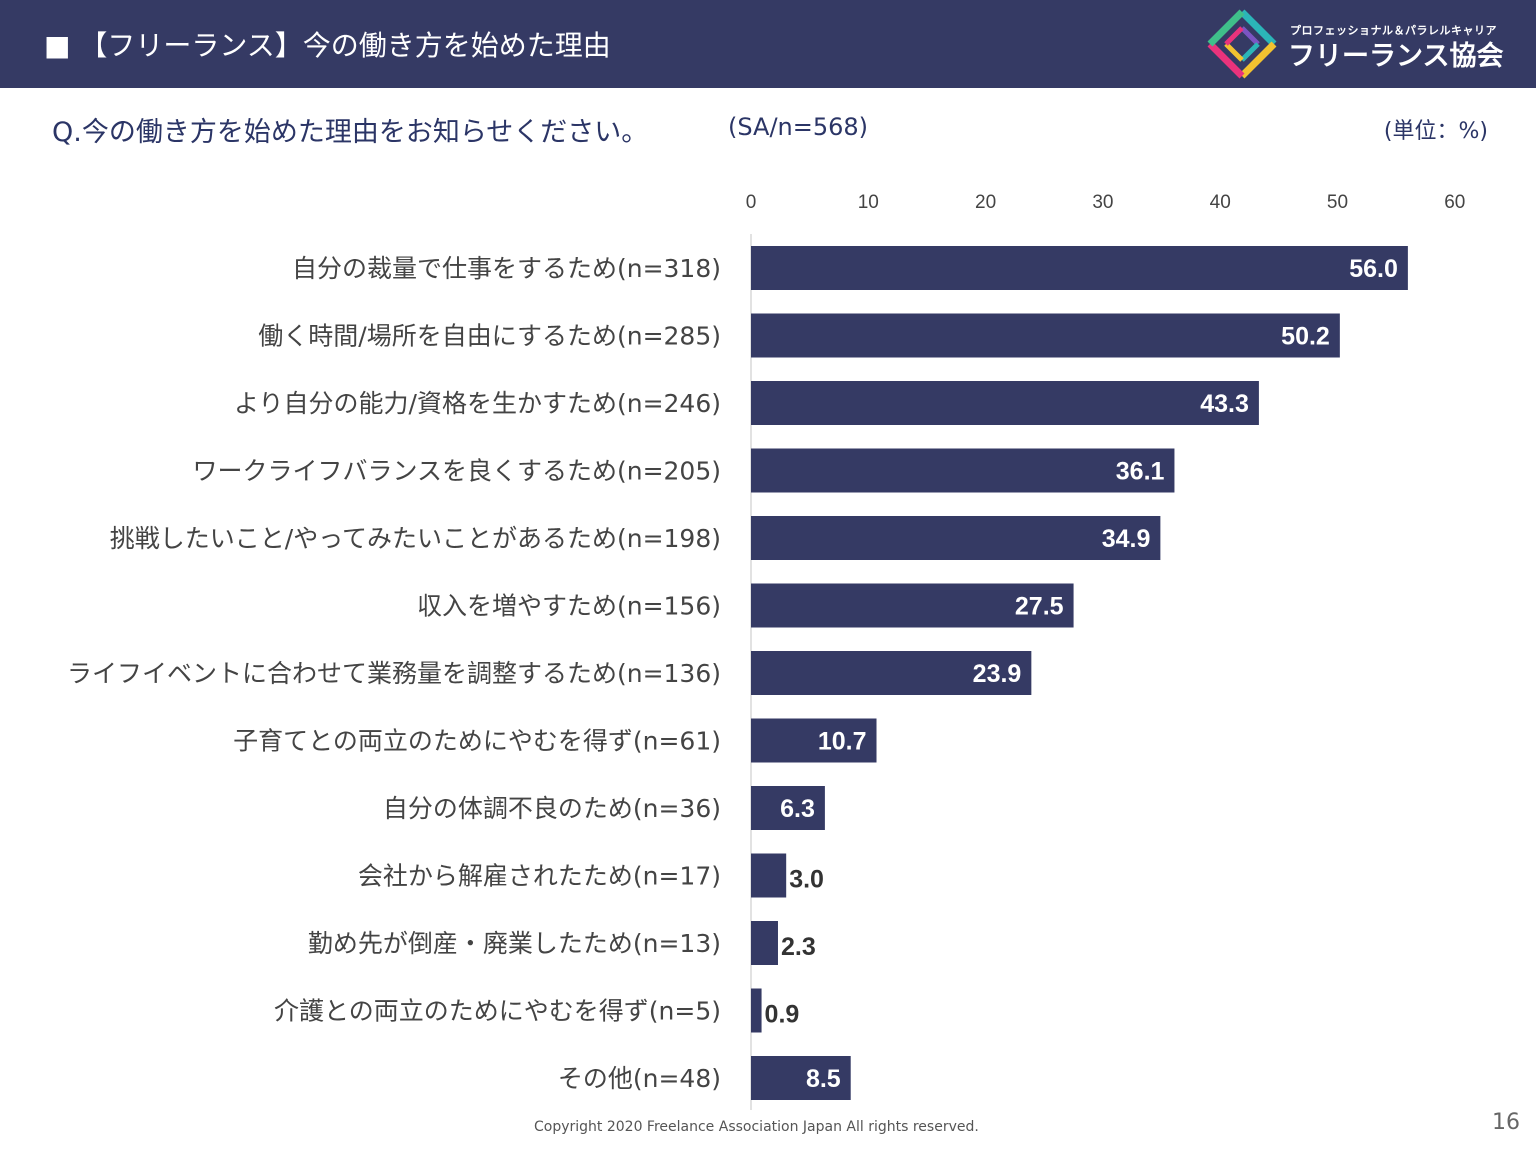 The width and height of the screenshot is (1536, 1152). Describe the element at coordinates (569, 606) in the screenshot. I see `category-label: 収入を増やすため(n=156)` at that location.